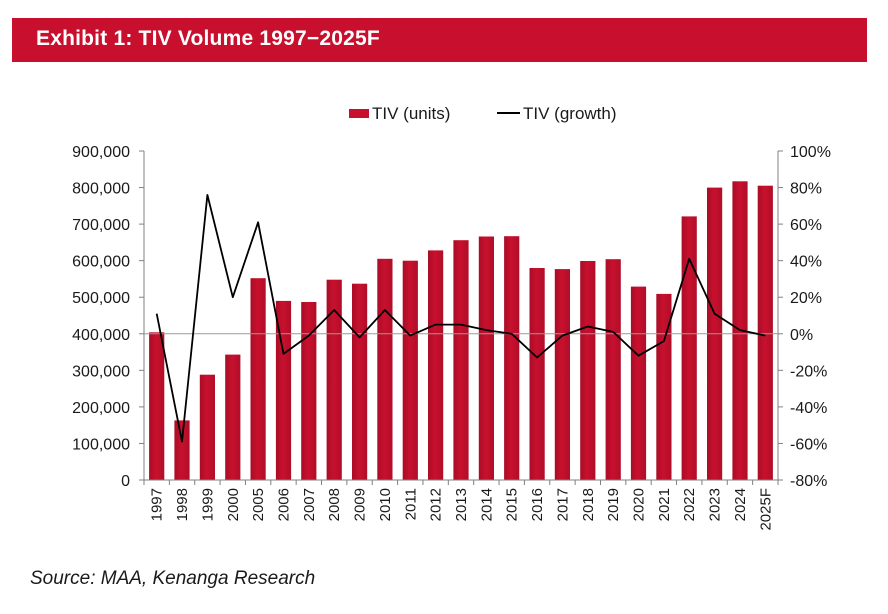 This screenshot has width=888, height=614. Describe the element at coordinates (334, 379) in the screenshot. I see `bar-2008` at that location.